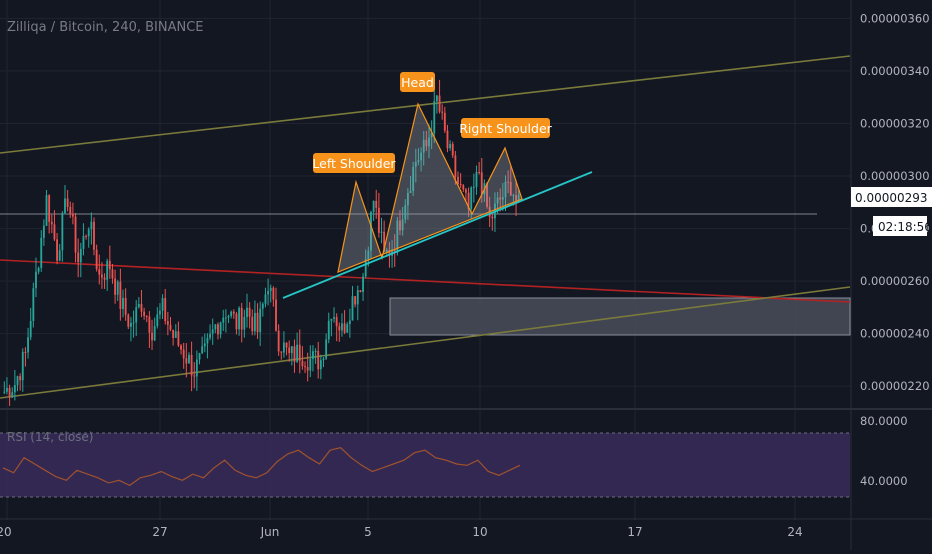  Describe the element at coordinates (105, 27) in the screenshot. I see `symbol-title: Zilliqa / Bitcoin, 240, BINANCE` at that location.